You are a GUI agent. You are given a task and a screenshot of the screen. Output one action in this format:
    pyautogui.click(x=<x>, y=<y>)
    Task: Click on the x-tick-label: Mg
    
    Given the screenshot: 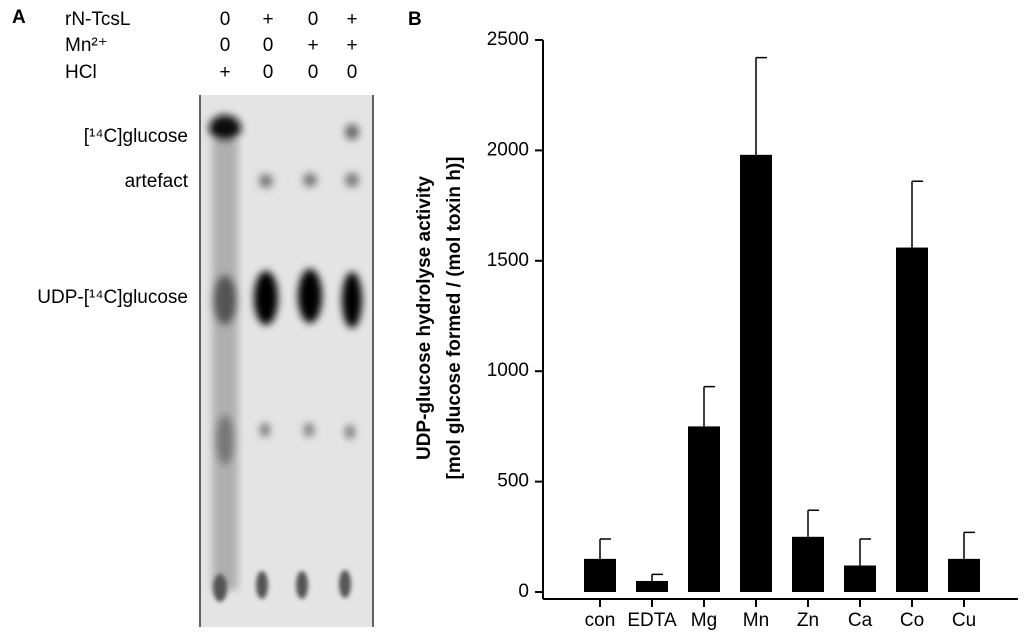 What is the action you would take?
    pyautogui.click(x=704, y=620)
    